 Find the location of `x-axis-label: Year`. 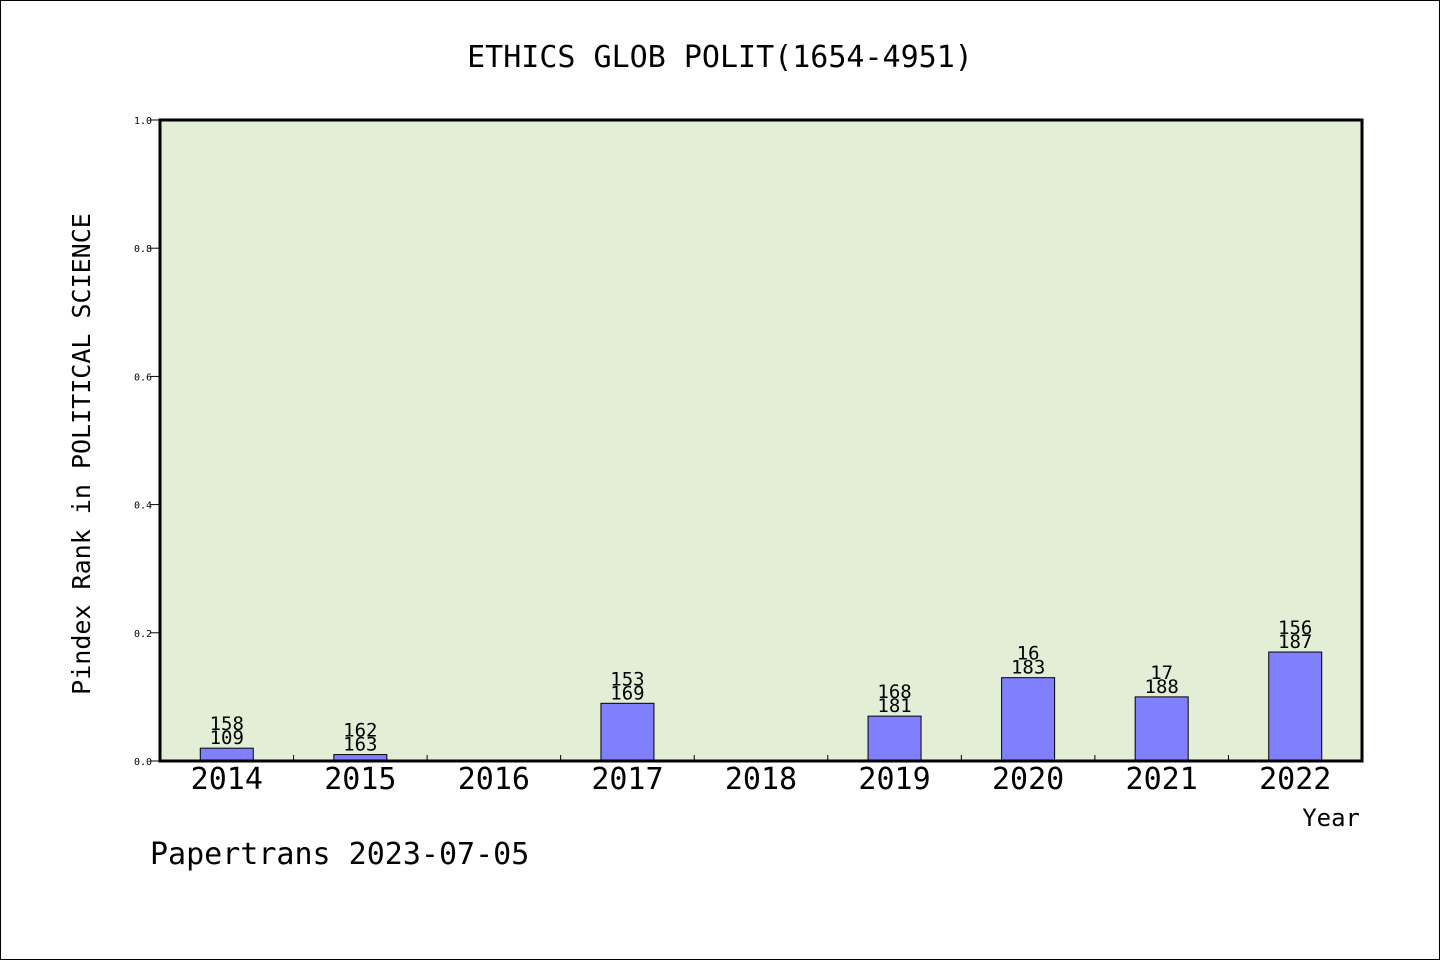

x-axis-label: Year is located at coordinates (1331, 818).